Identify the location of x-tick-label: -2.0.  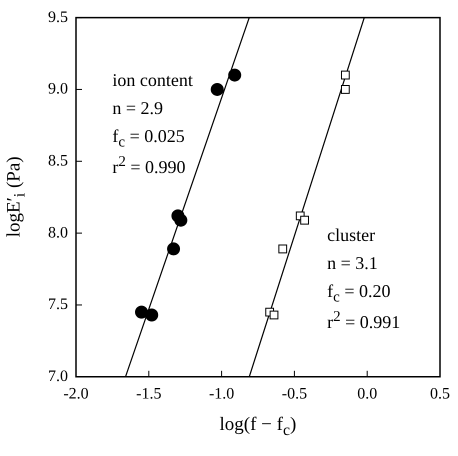
(76, 394).